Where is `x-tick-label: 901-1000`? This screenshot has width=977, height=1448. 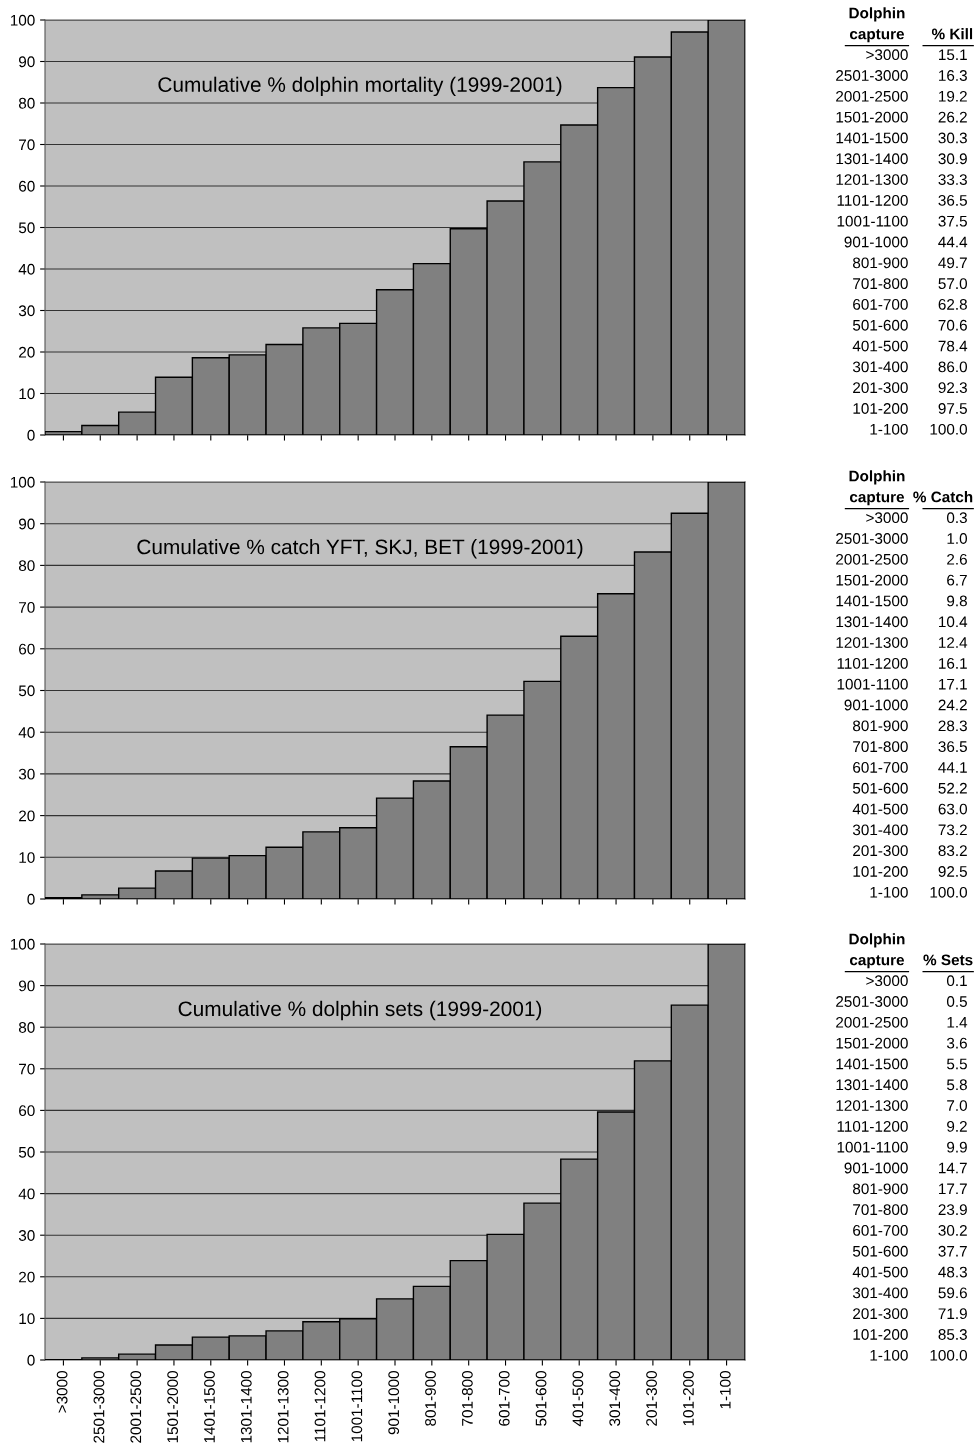 x-tick-label: 901-1000 is located at coordinates (394, 1403).